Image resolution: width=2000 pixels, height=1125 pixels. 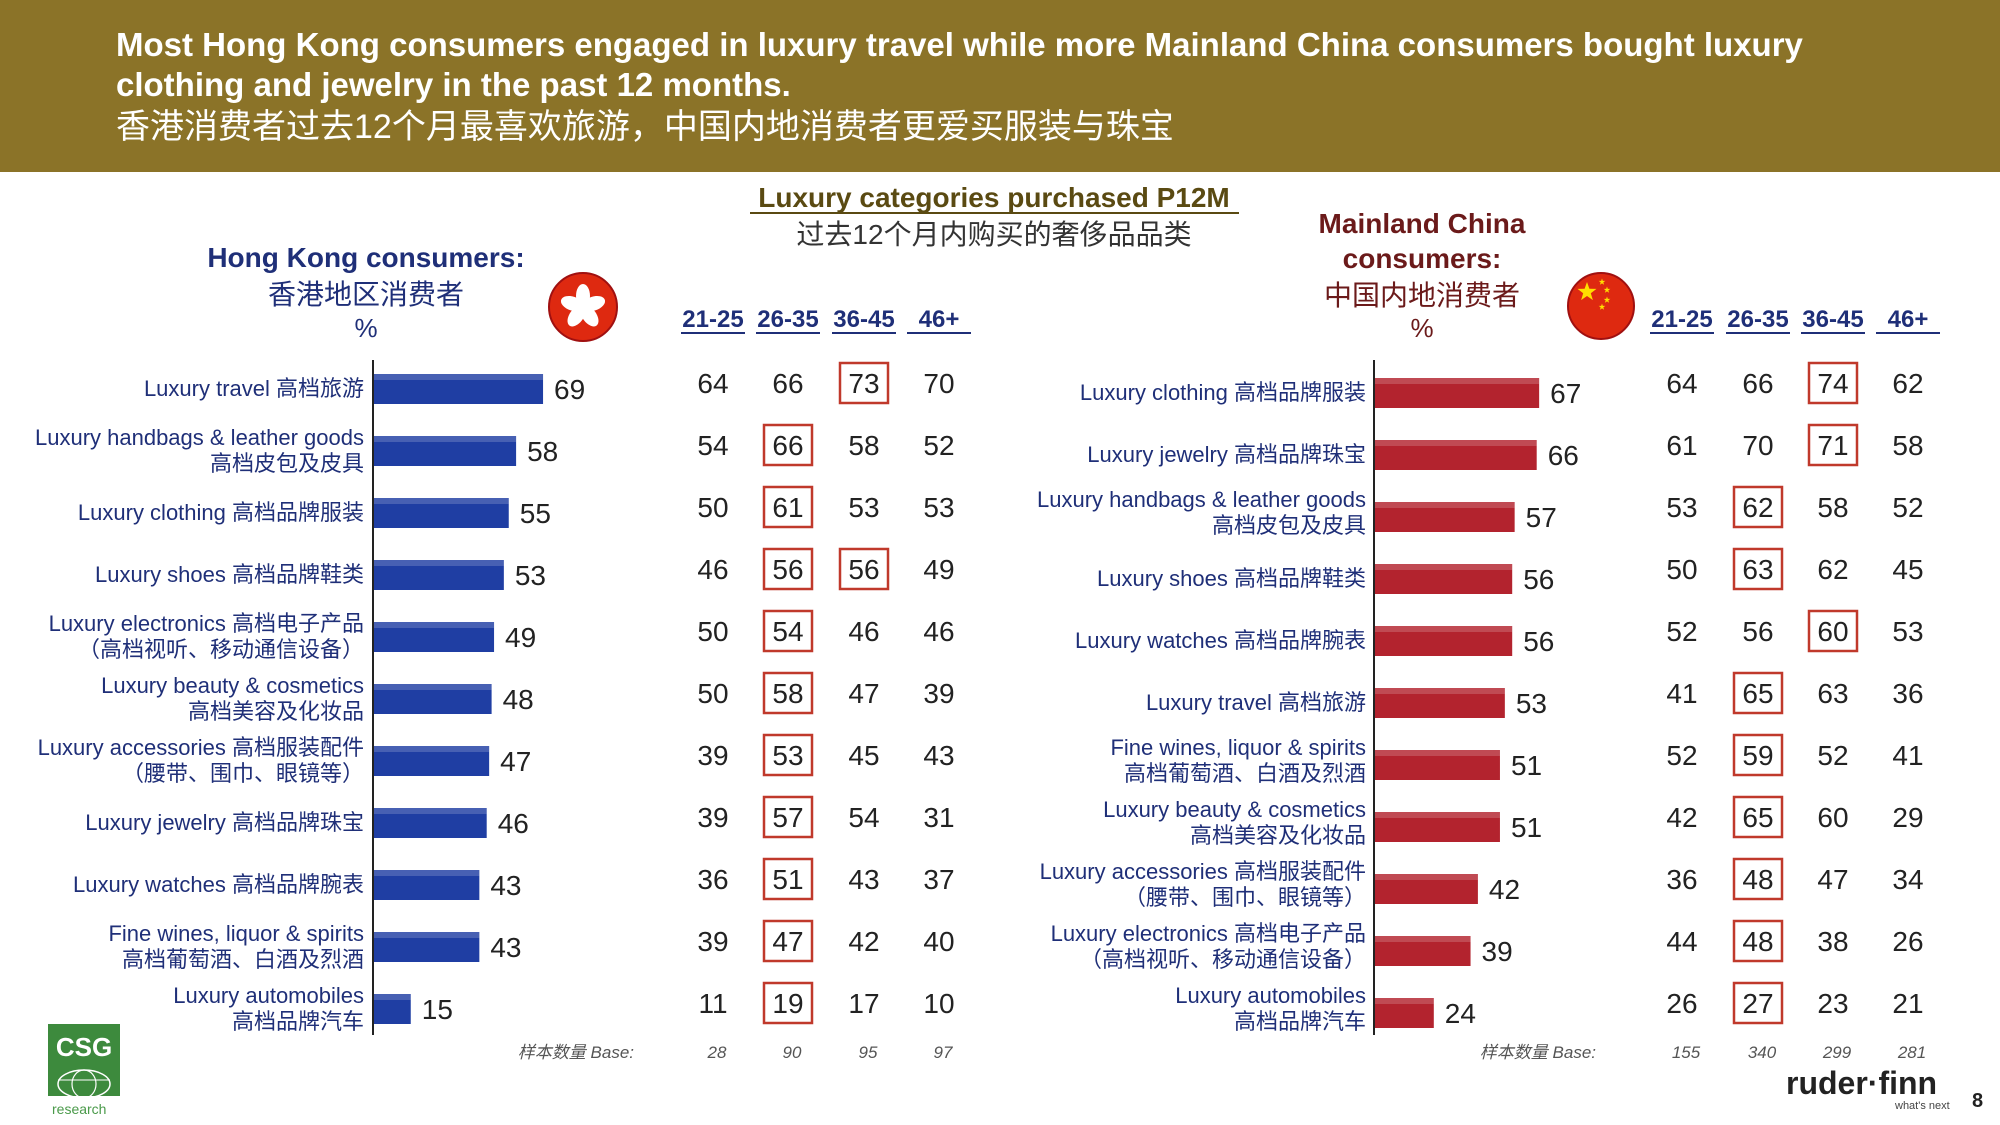 I want to click on hk-age-value: 40, so click(x=938, y=941).